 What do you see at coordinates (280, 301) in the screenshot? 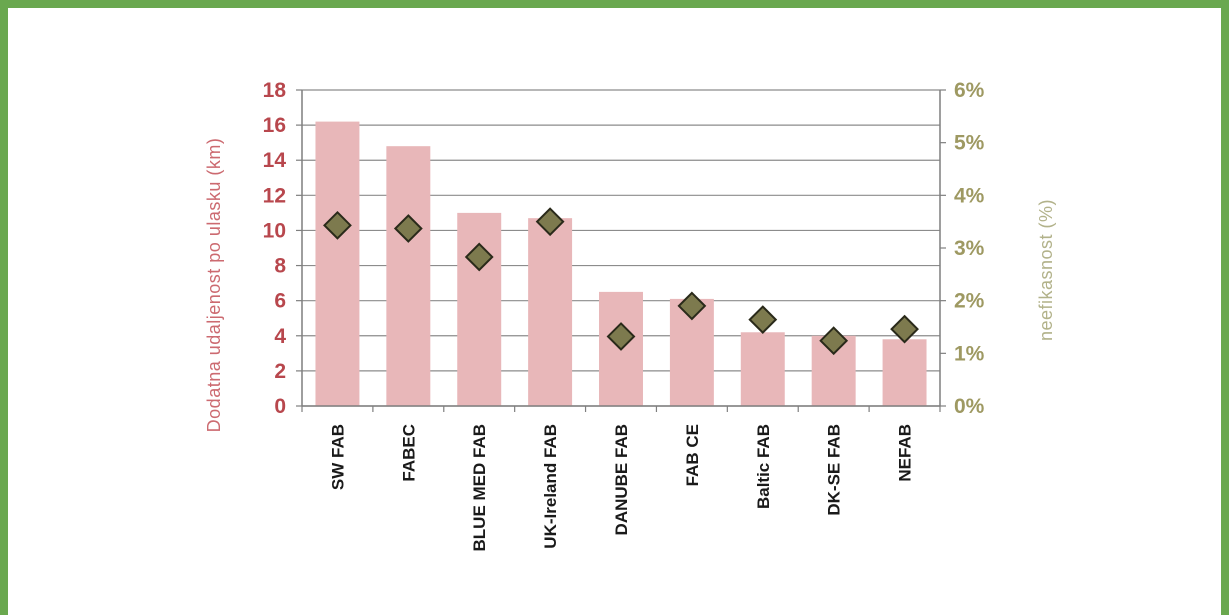
I see `y-tick-label-left-3: 6` at bounding box center [280, 301].